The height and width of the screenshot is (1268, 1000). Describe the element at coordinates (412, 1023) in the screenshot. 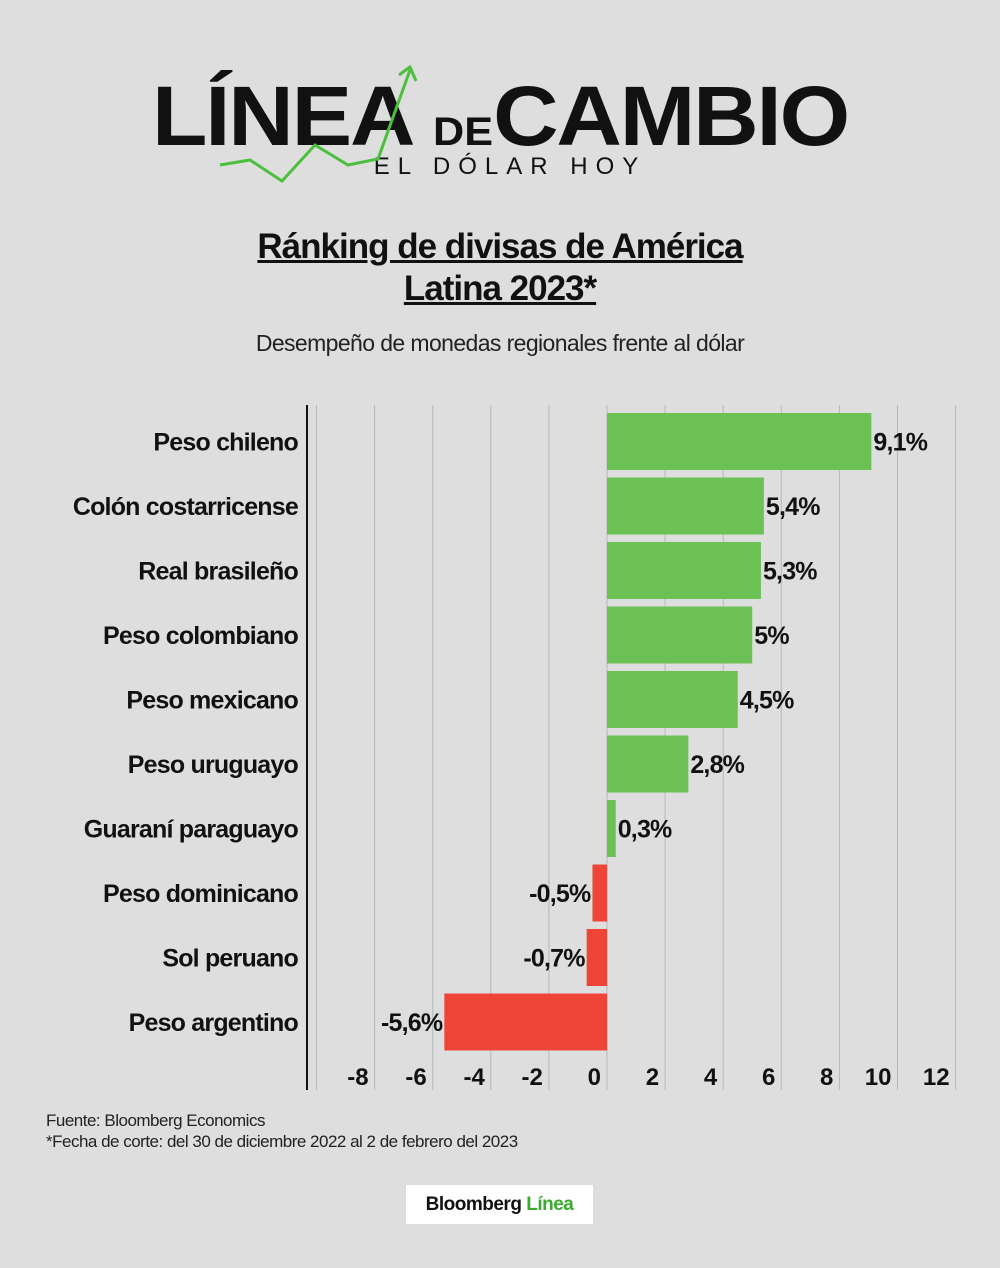

I see `data-label: -5,6%` at that location.